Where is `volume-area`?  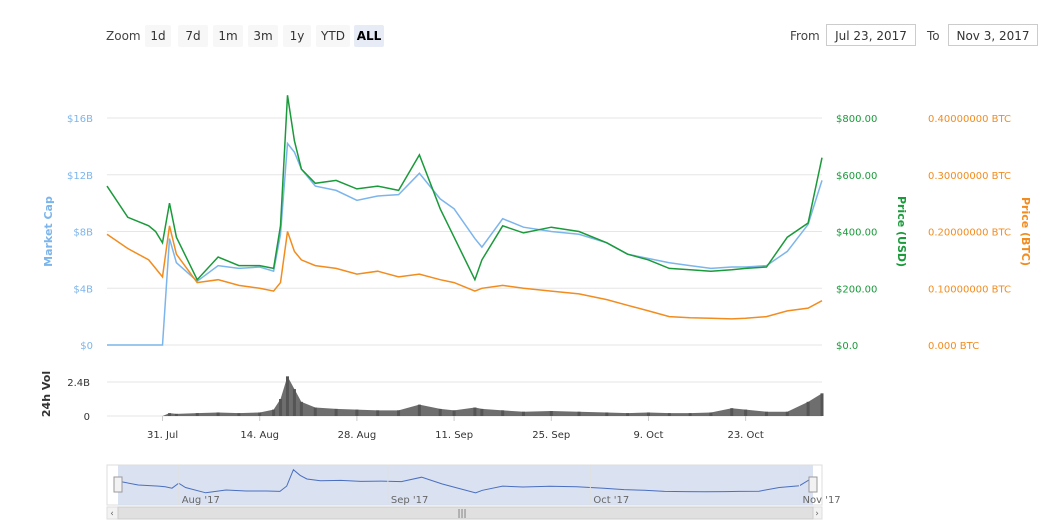
volume-area is located at coordinates (464, 396).